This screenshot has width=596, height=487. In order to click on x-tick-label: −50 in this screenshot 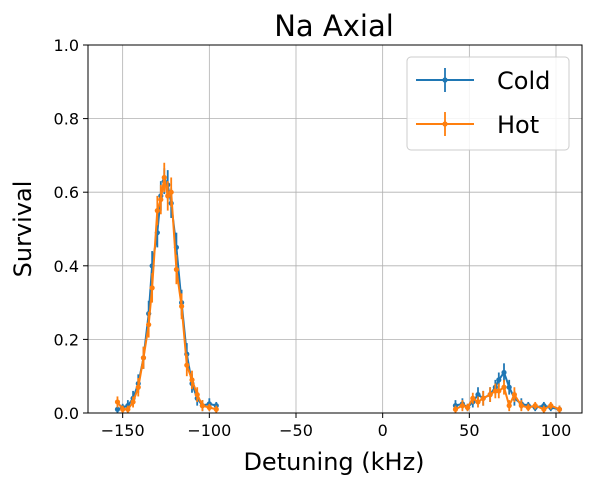, I will do `click(296, 430)`.